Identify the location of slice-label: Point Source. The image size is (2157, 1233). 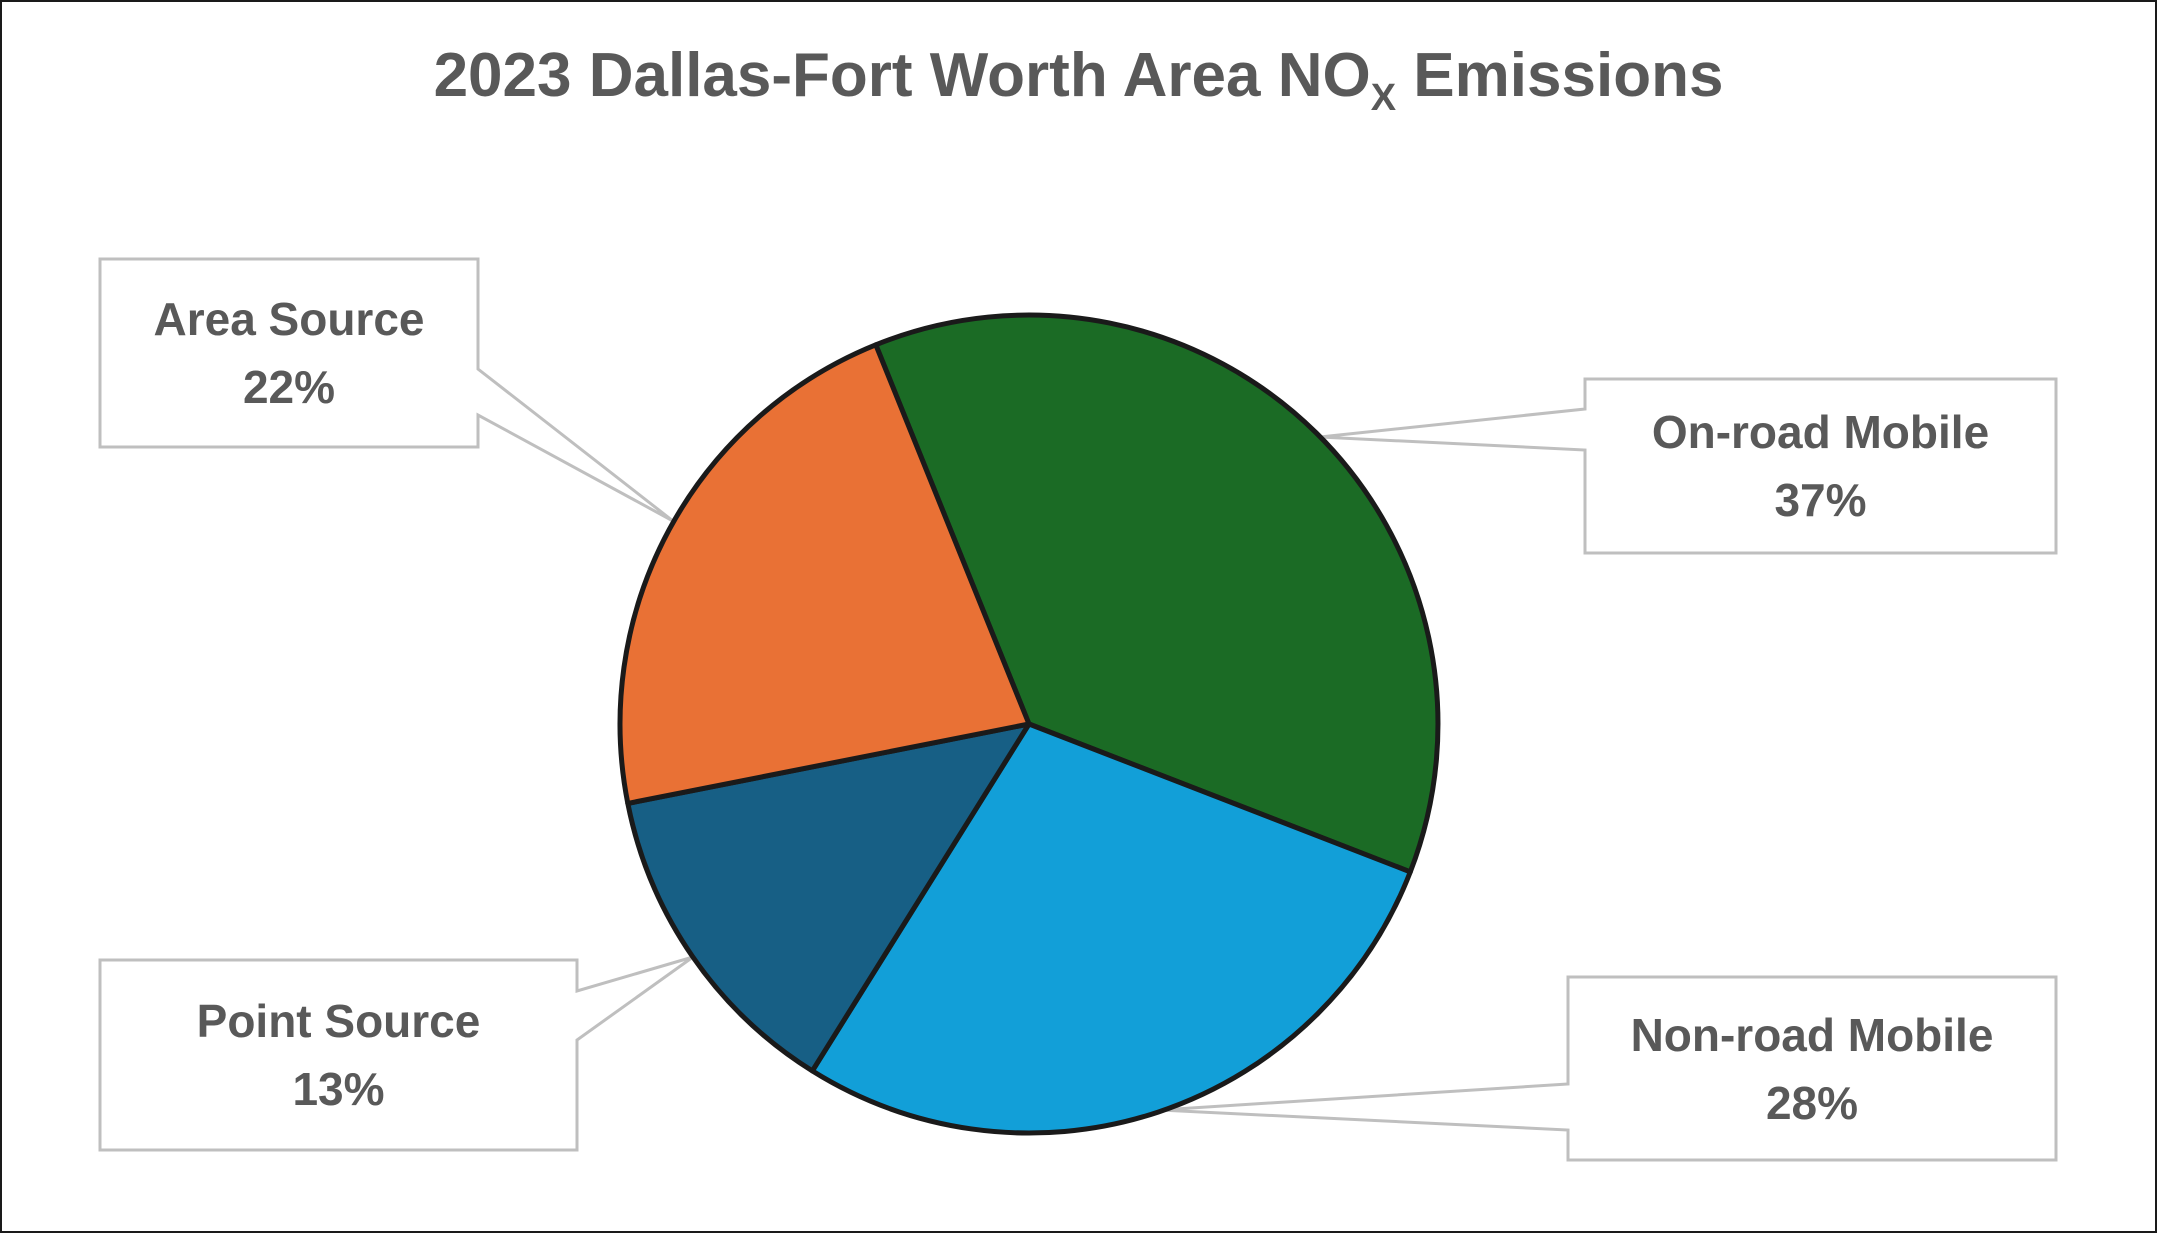
(338, 1021).